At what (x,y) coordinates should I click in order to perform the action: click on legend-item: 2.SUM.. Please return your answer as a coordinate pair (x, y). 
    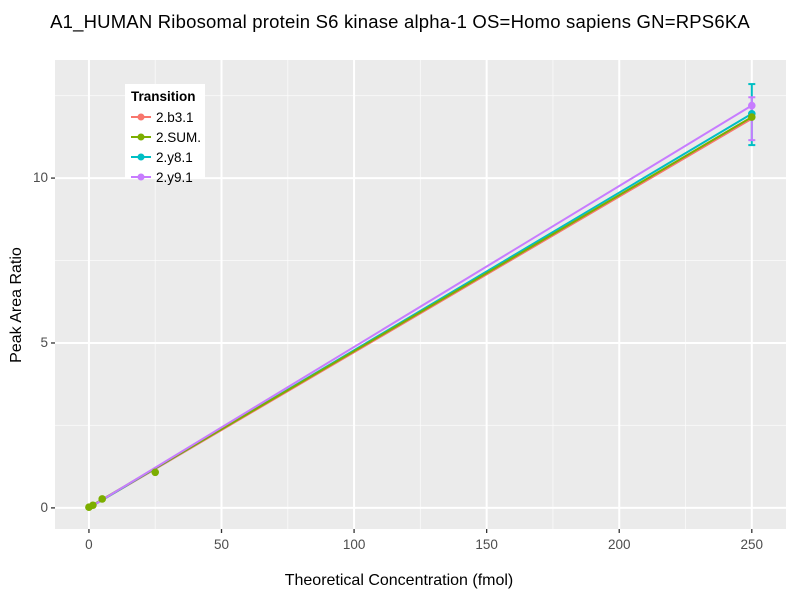
    Looking at the image, I should click on (168, 137).